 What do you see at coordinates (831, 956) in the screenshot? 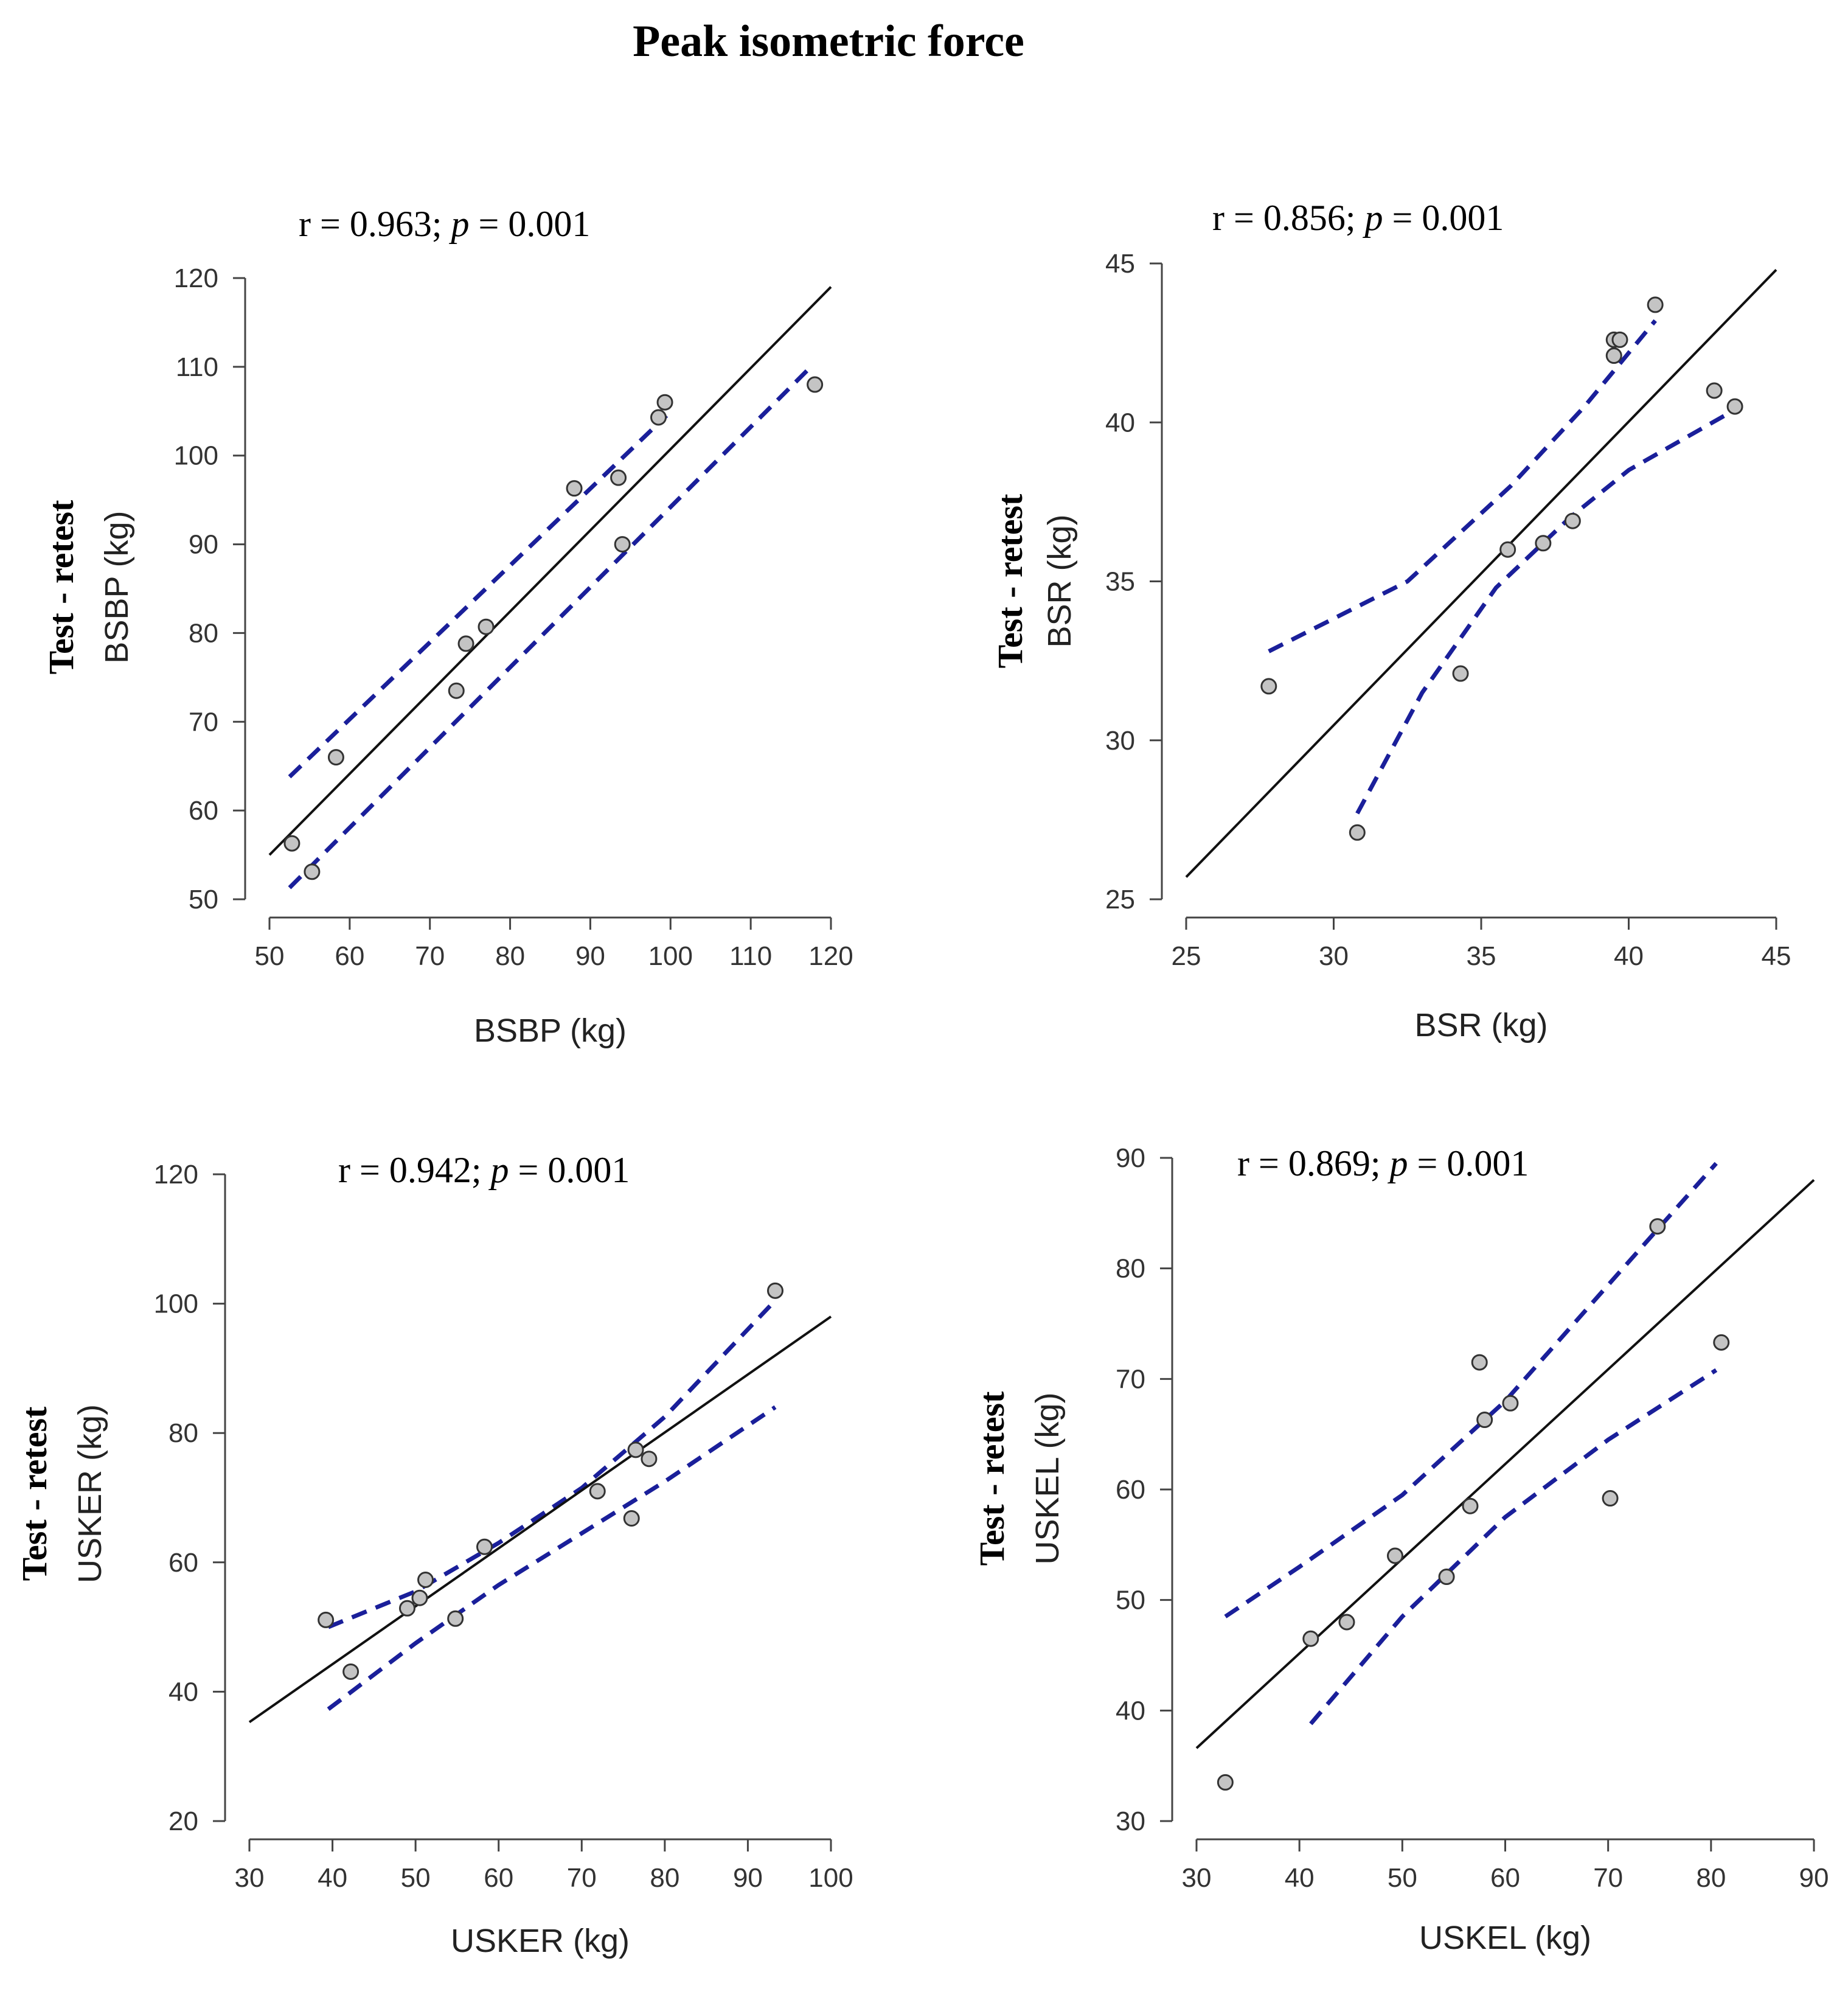
I see `x-tick-label: 120` at bounding box center [831, 956].